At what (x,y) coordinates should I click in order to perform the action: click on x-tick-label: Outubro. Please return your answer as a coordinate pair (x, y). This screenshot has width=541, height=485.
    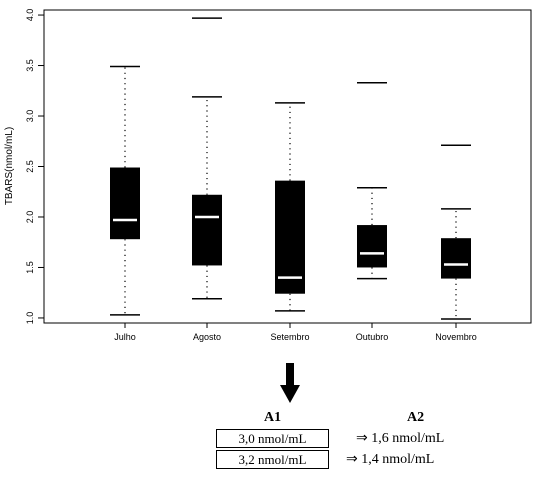
    Looking at the image, I should click on (372, 337).